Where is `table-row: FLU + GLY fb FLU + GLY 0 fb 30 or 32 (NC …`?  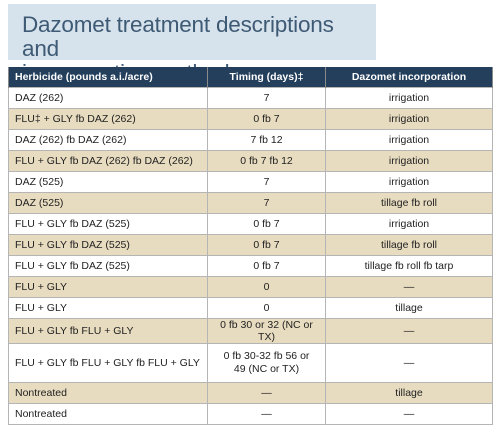
table-row: FLU + GLY fb FLU + GLY 0 fb 30 or 32 (NC … is located at coordinates (250, 331).